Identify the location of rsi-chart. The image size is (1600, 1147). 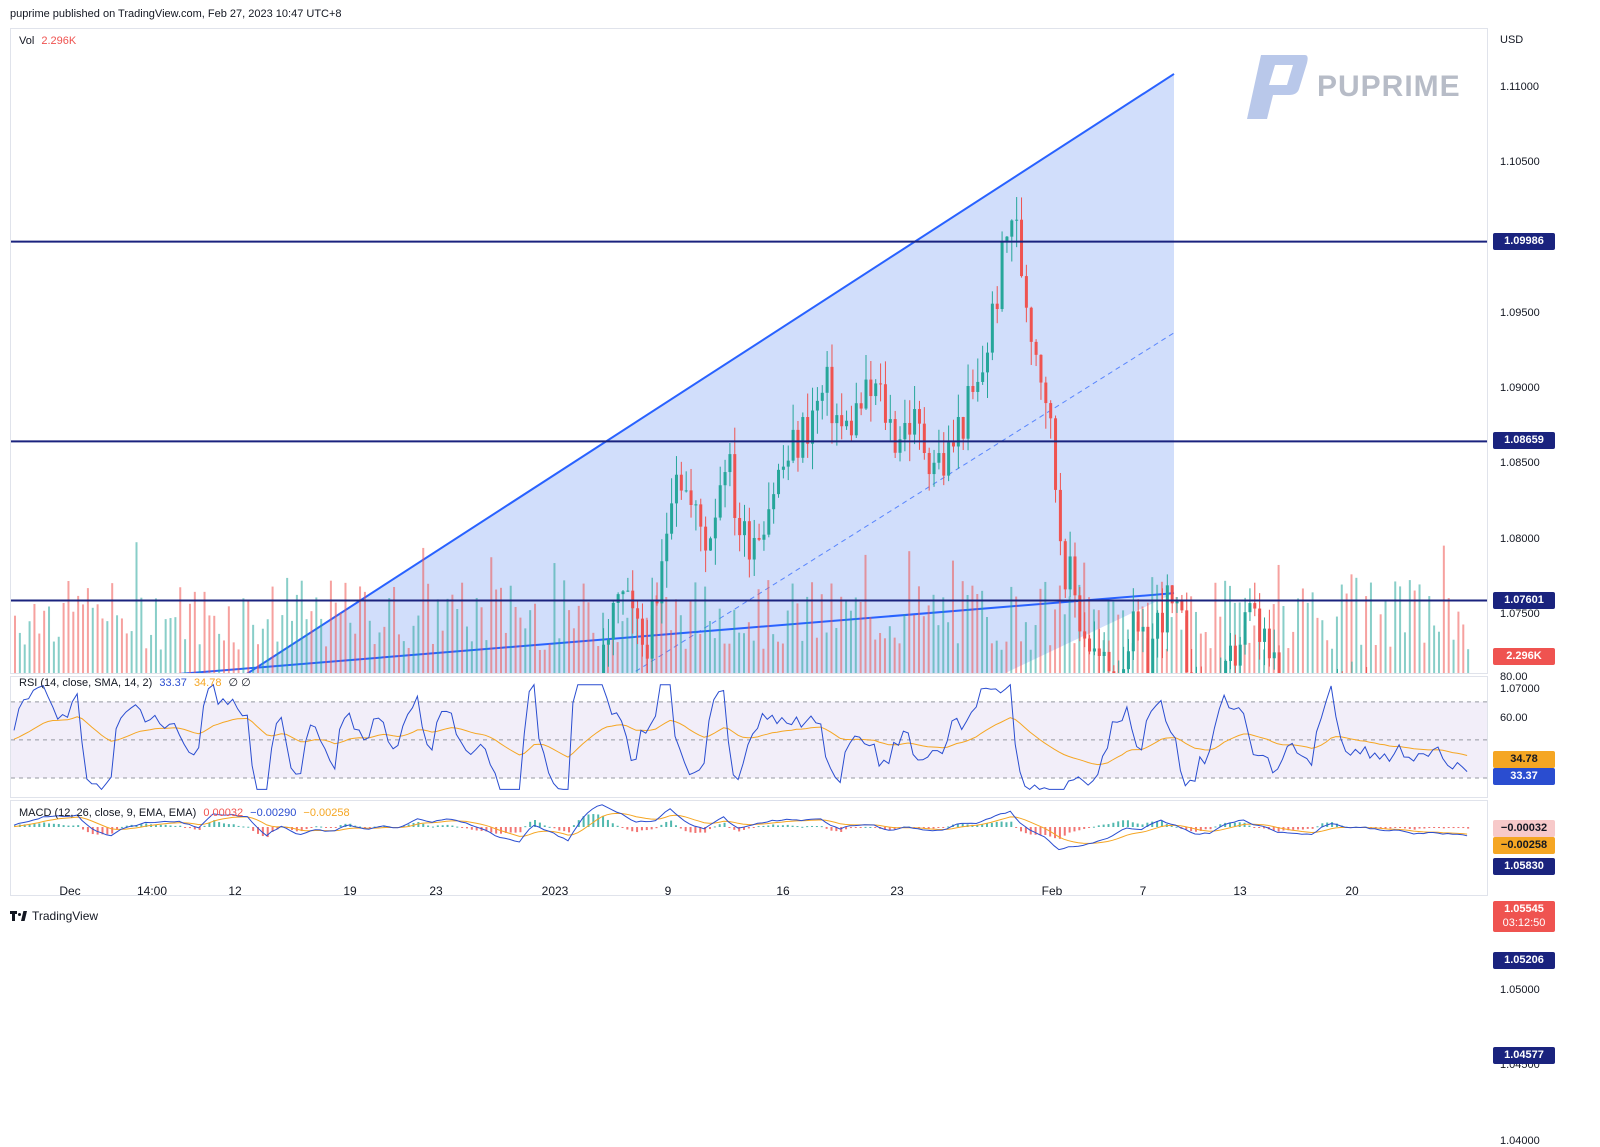
(749, 737).